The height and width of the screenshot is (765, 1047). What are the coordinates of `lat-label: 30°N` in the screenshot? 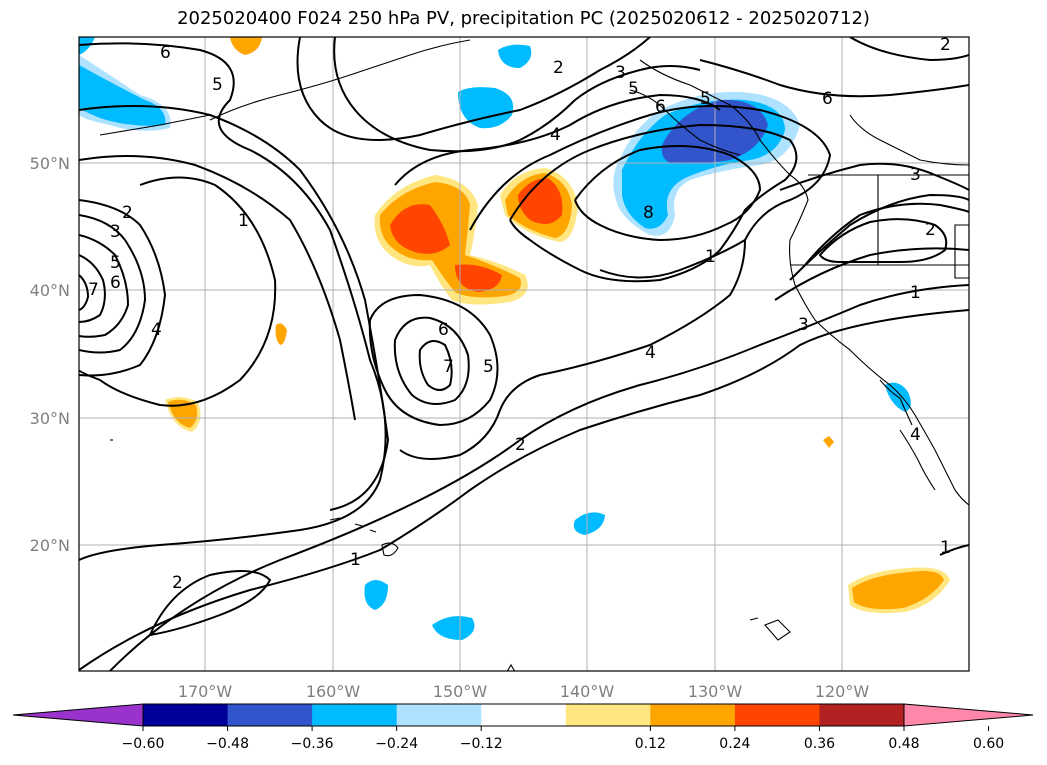 It's located at (50, 418).